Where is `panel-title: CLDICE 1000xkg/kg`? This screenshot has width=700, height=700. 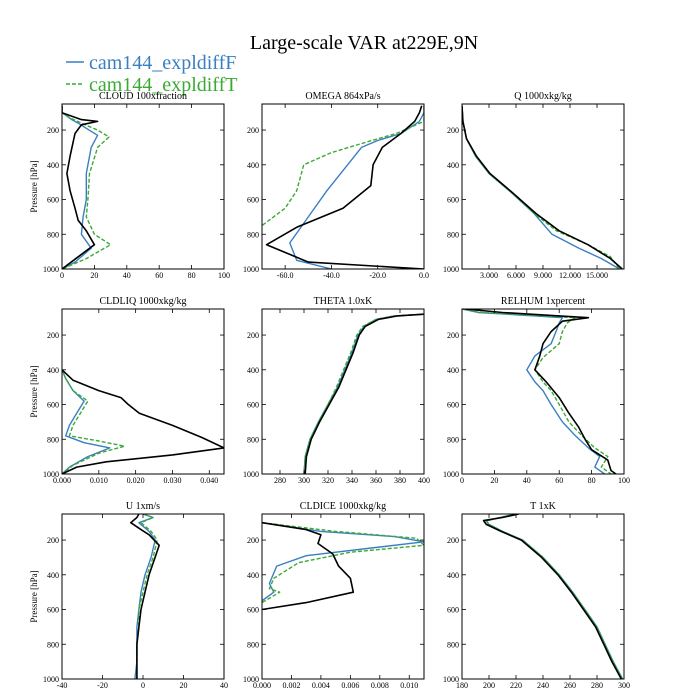 panel-title: CLDICE 1000xkg/kg is located at coordinates (343, 506).